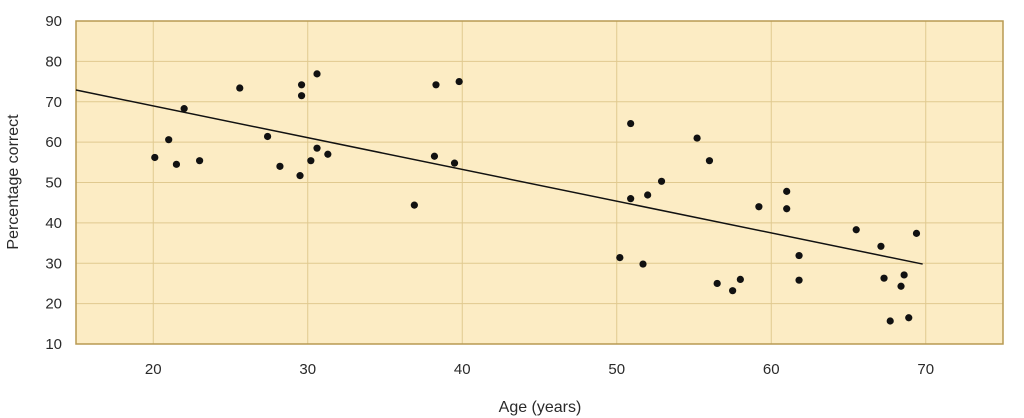 The width and height of the screenshot is (1024, 418). Describe the element at coordinates (925, 369) in the screenshot. I see `x-tick-label: 70` at that location.